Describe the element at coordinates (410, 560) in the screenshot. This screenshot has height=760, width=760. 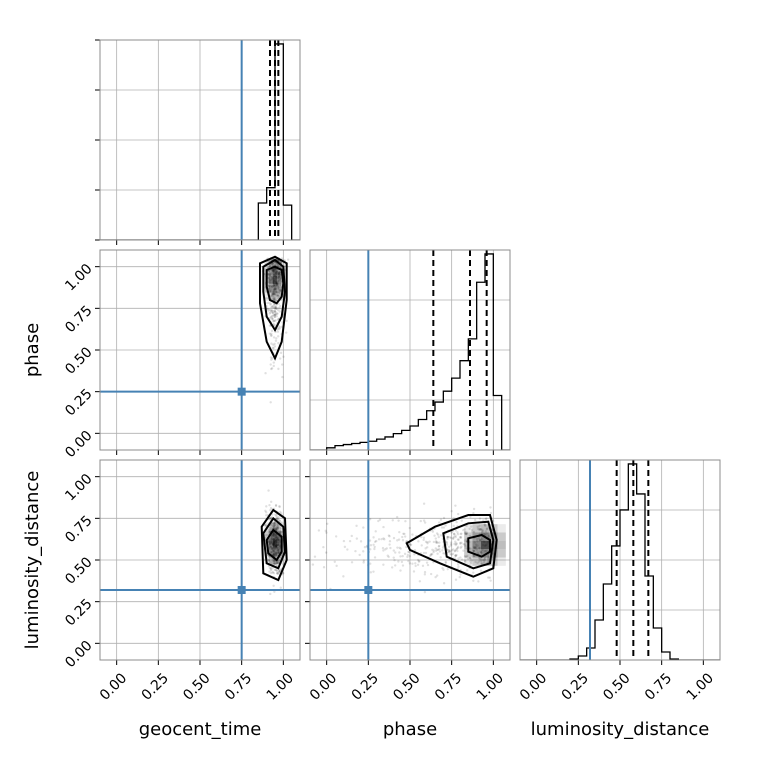
I see `panel-grid` at that location.